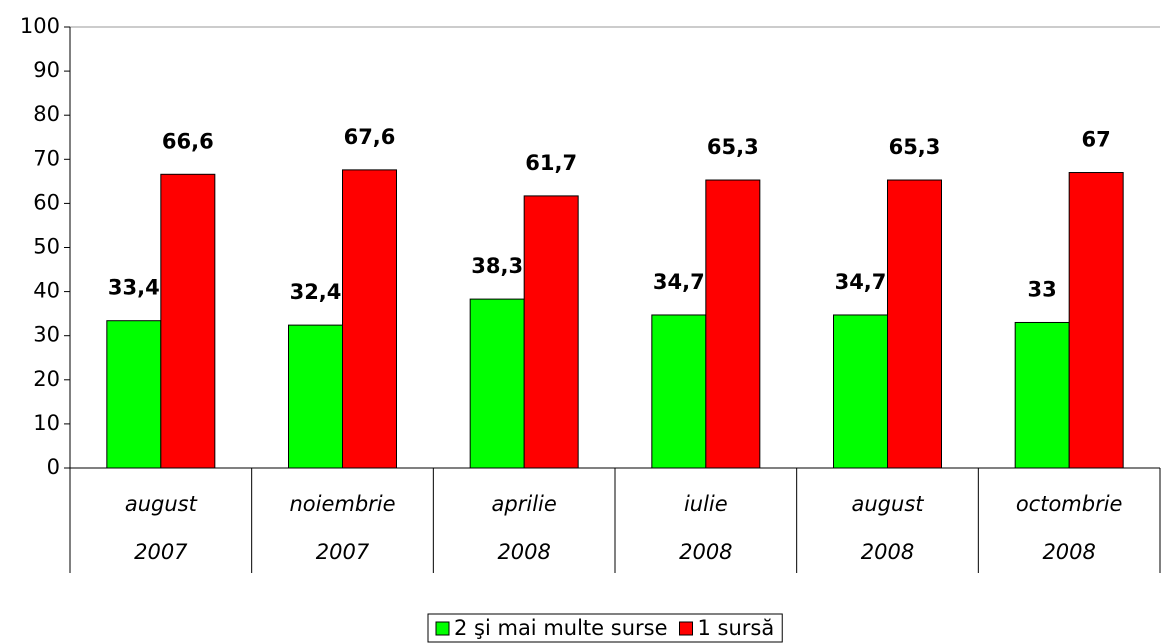 The height and width of the screenshot is (643, 1167). What do you see at coordinates (46, 114) in the screenshot?
I see `y-tick-label: 80` at bounding box center [46, 114].